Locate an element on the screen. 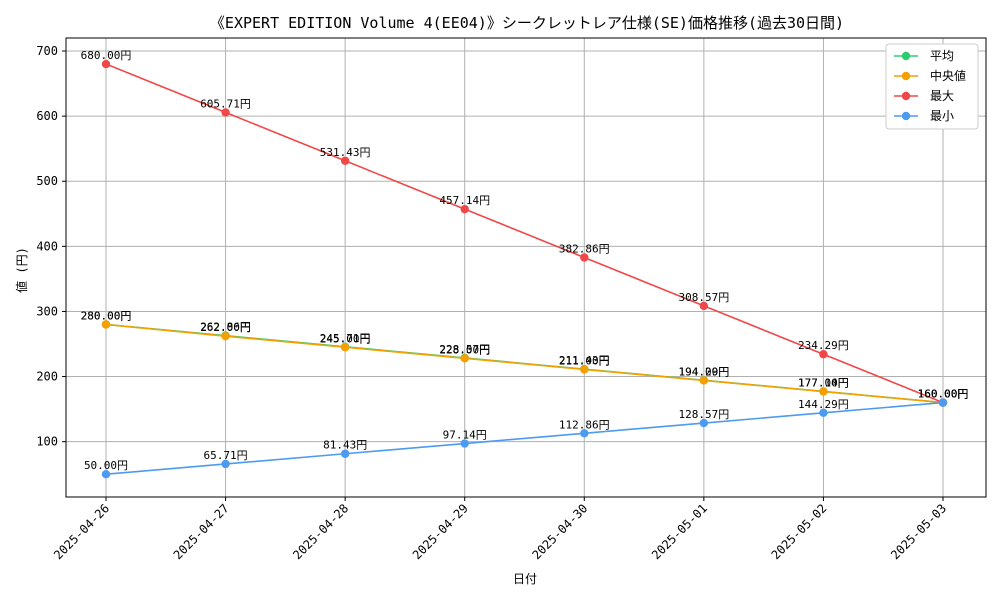  legend-box is located at coordinates (932, 86).